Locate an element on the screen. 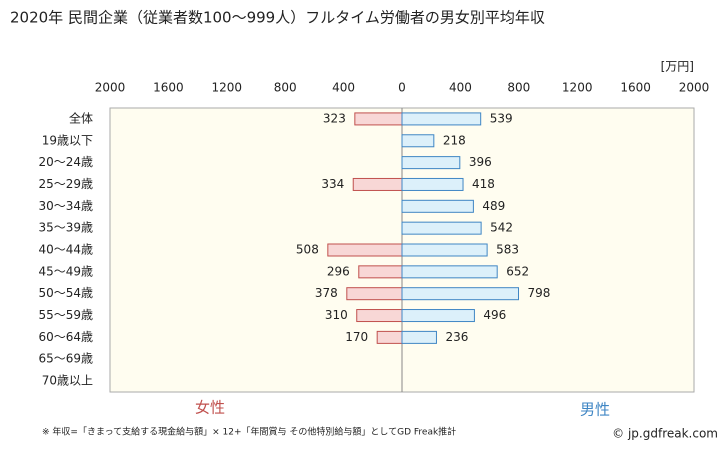 The image size is (728, 451). value-label: 218 is located at coordinates (454, 140).